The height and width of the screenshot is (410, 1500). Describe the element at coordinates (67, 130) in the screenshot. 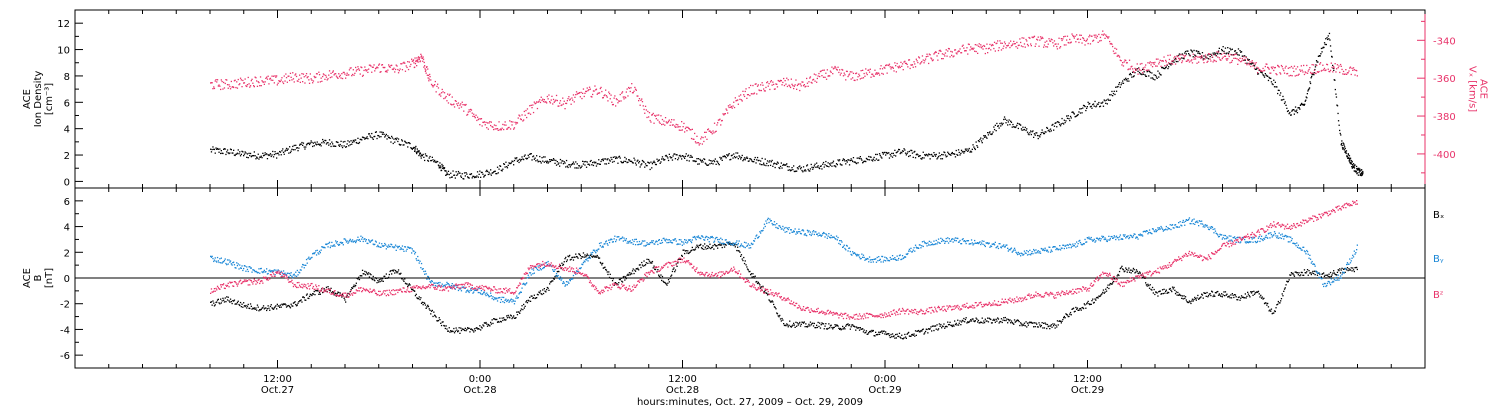

I see `y-tick-label: 4` at that location.